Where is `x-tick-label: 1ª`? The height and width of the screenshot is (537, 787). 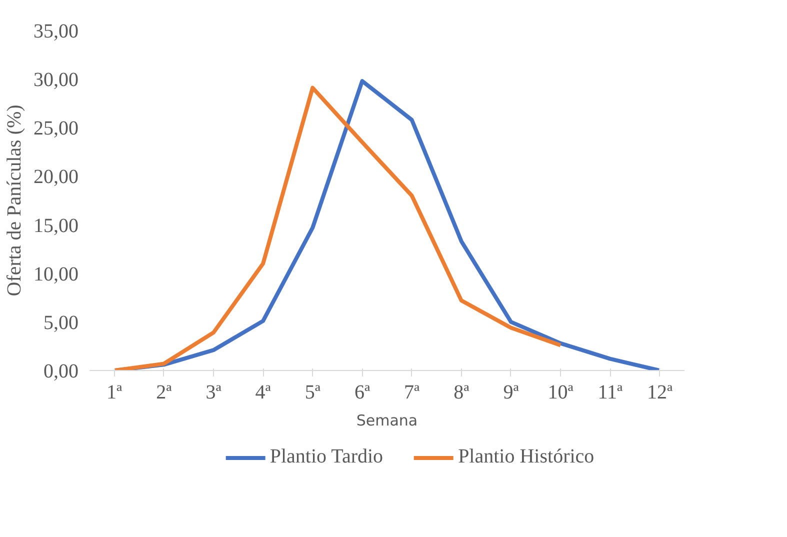 x-tick-label: 1ª is located at coordinates (114, 393).